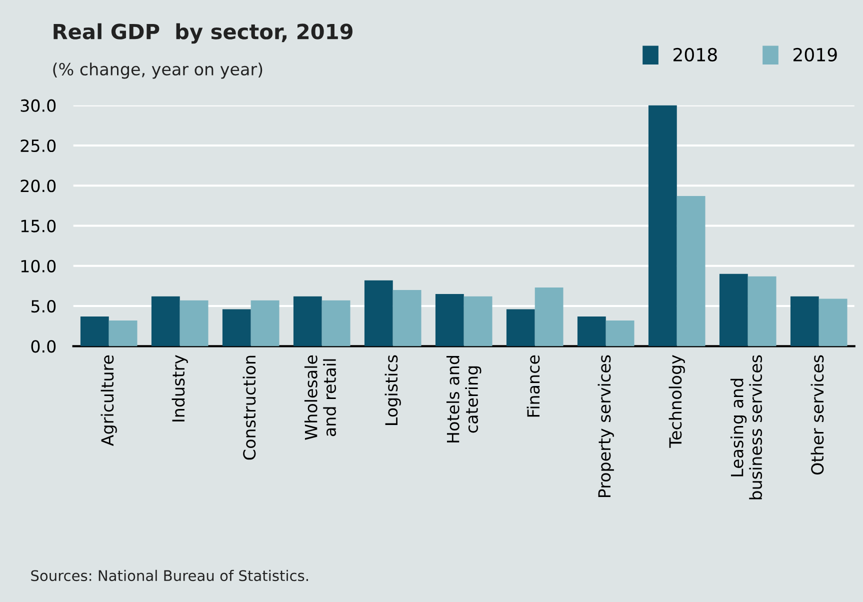 The width and height of the screenshot is (863, 602). I want to click on chart-subtitle: (% change, year on year), so click(157, 70).